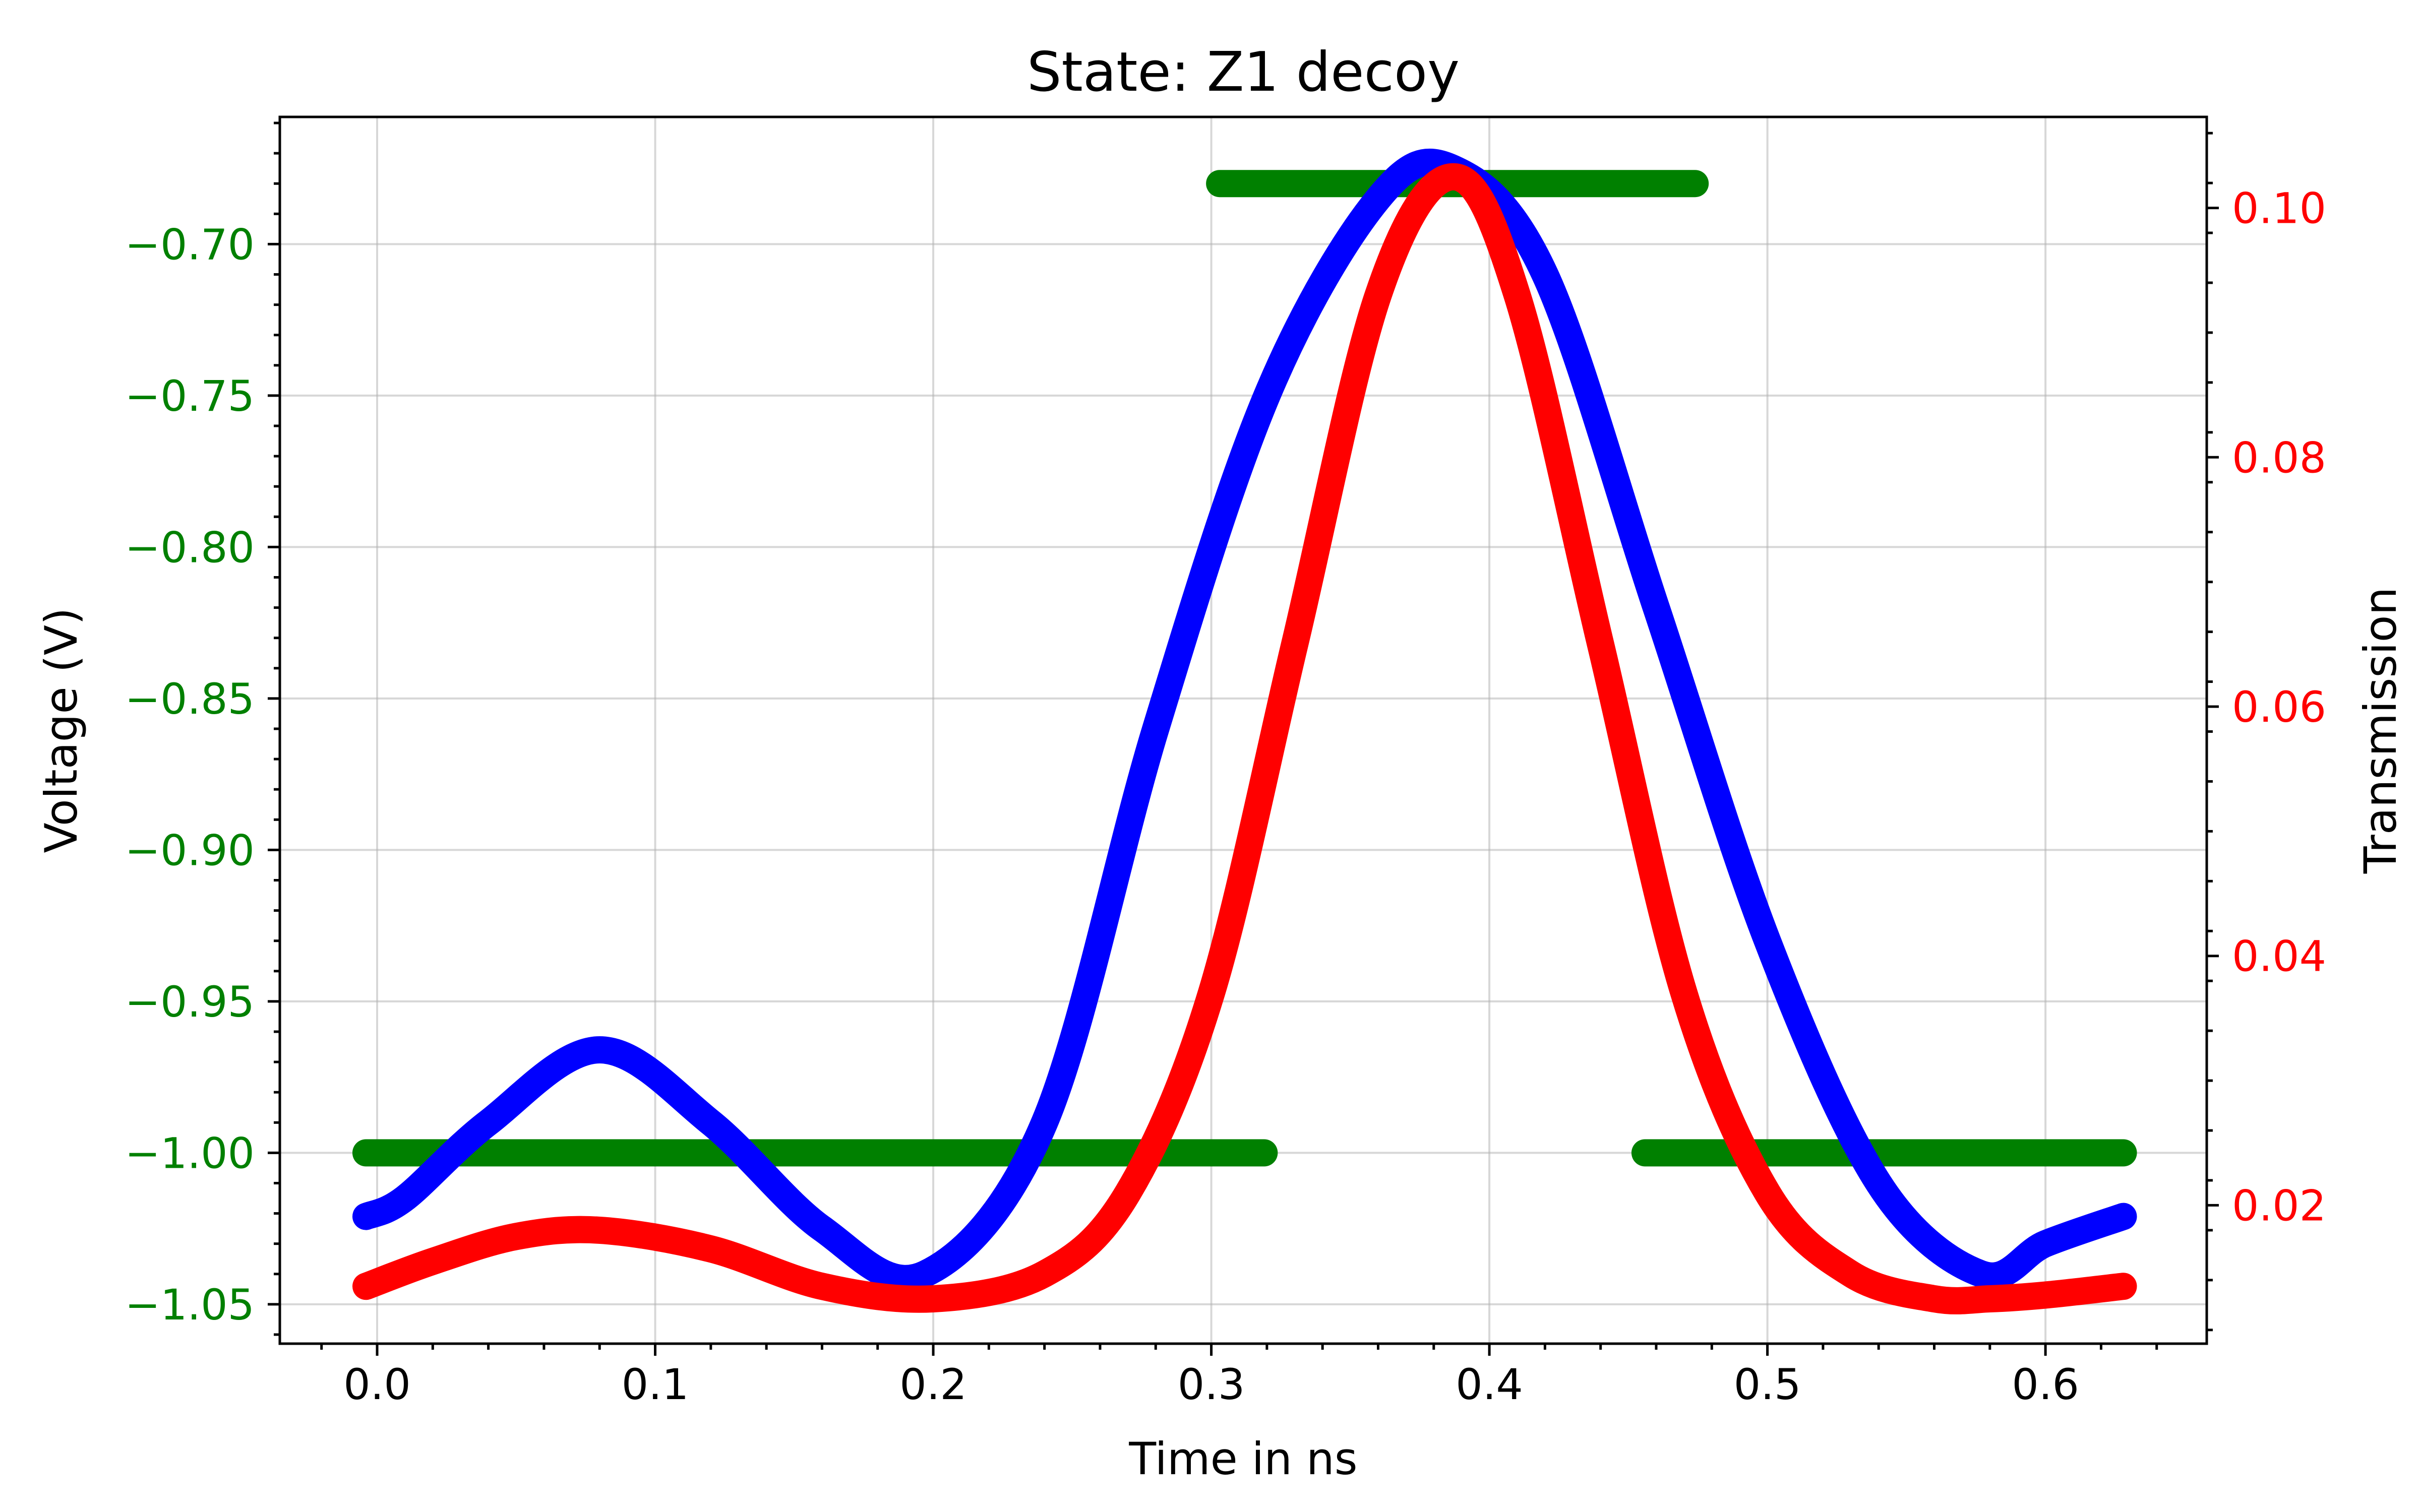 Image resolution: width=2420 pixels, height=1512 pixels. What do you see at coordinates (190, 547) in the screenshot?
I see `y-left-tick-label: −0.80` at bounding box center [190, 547].